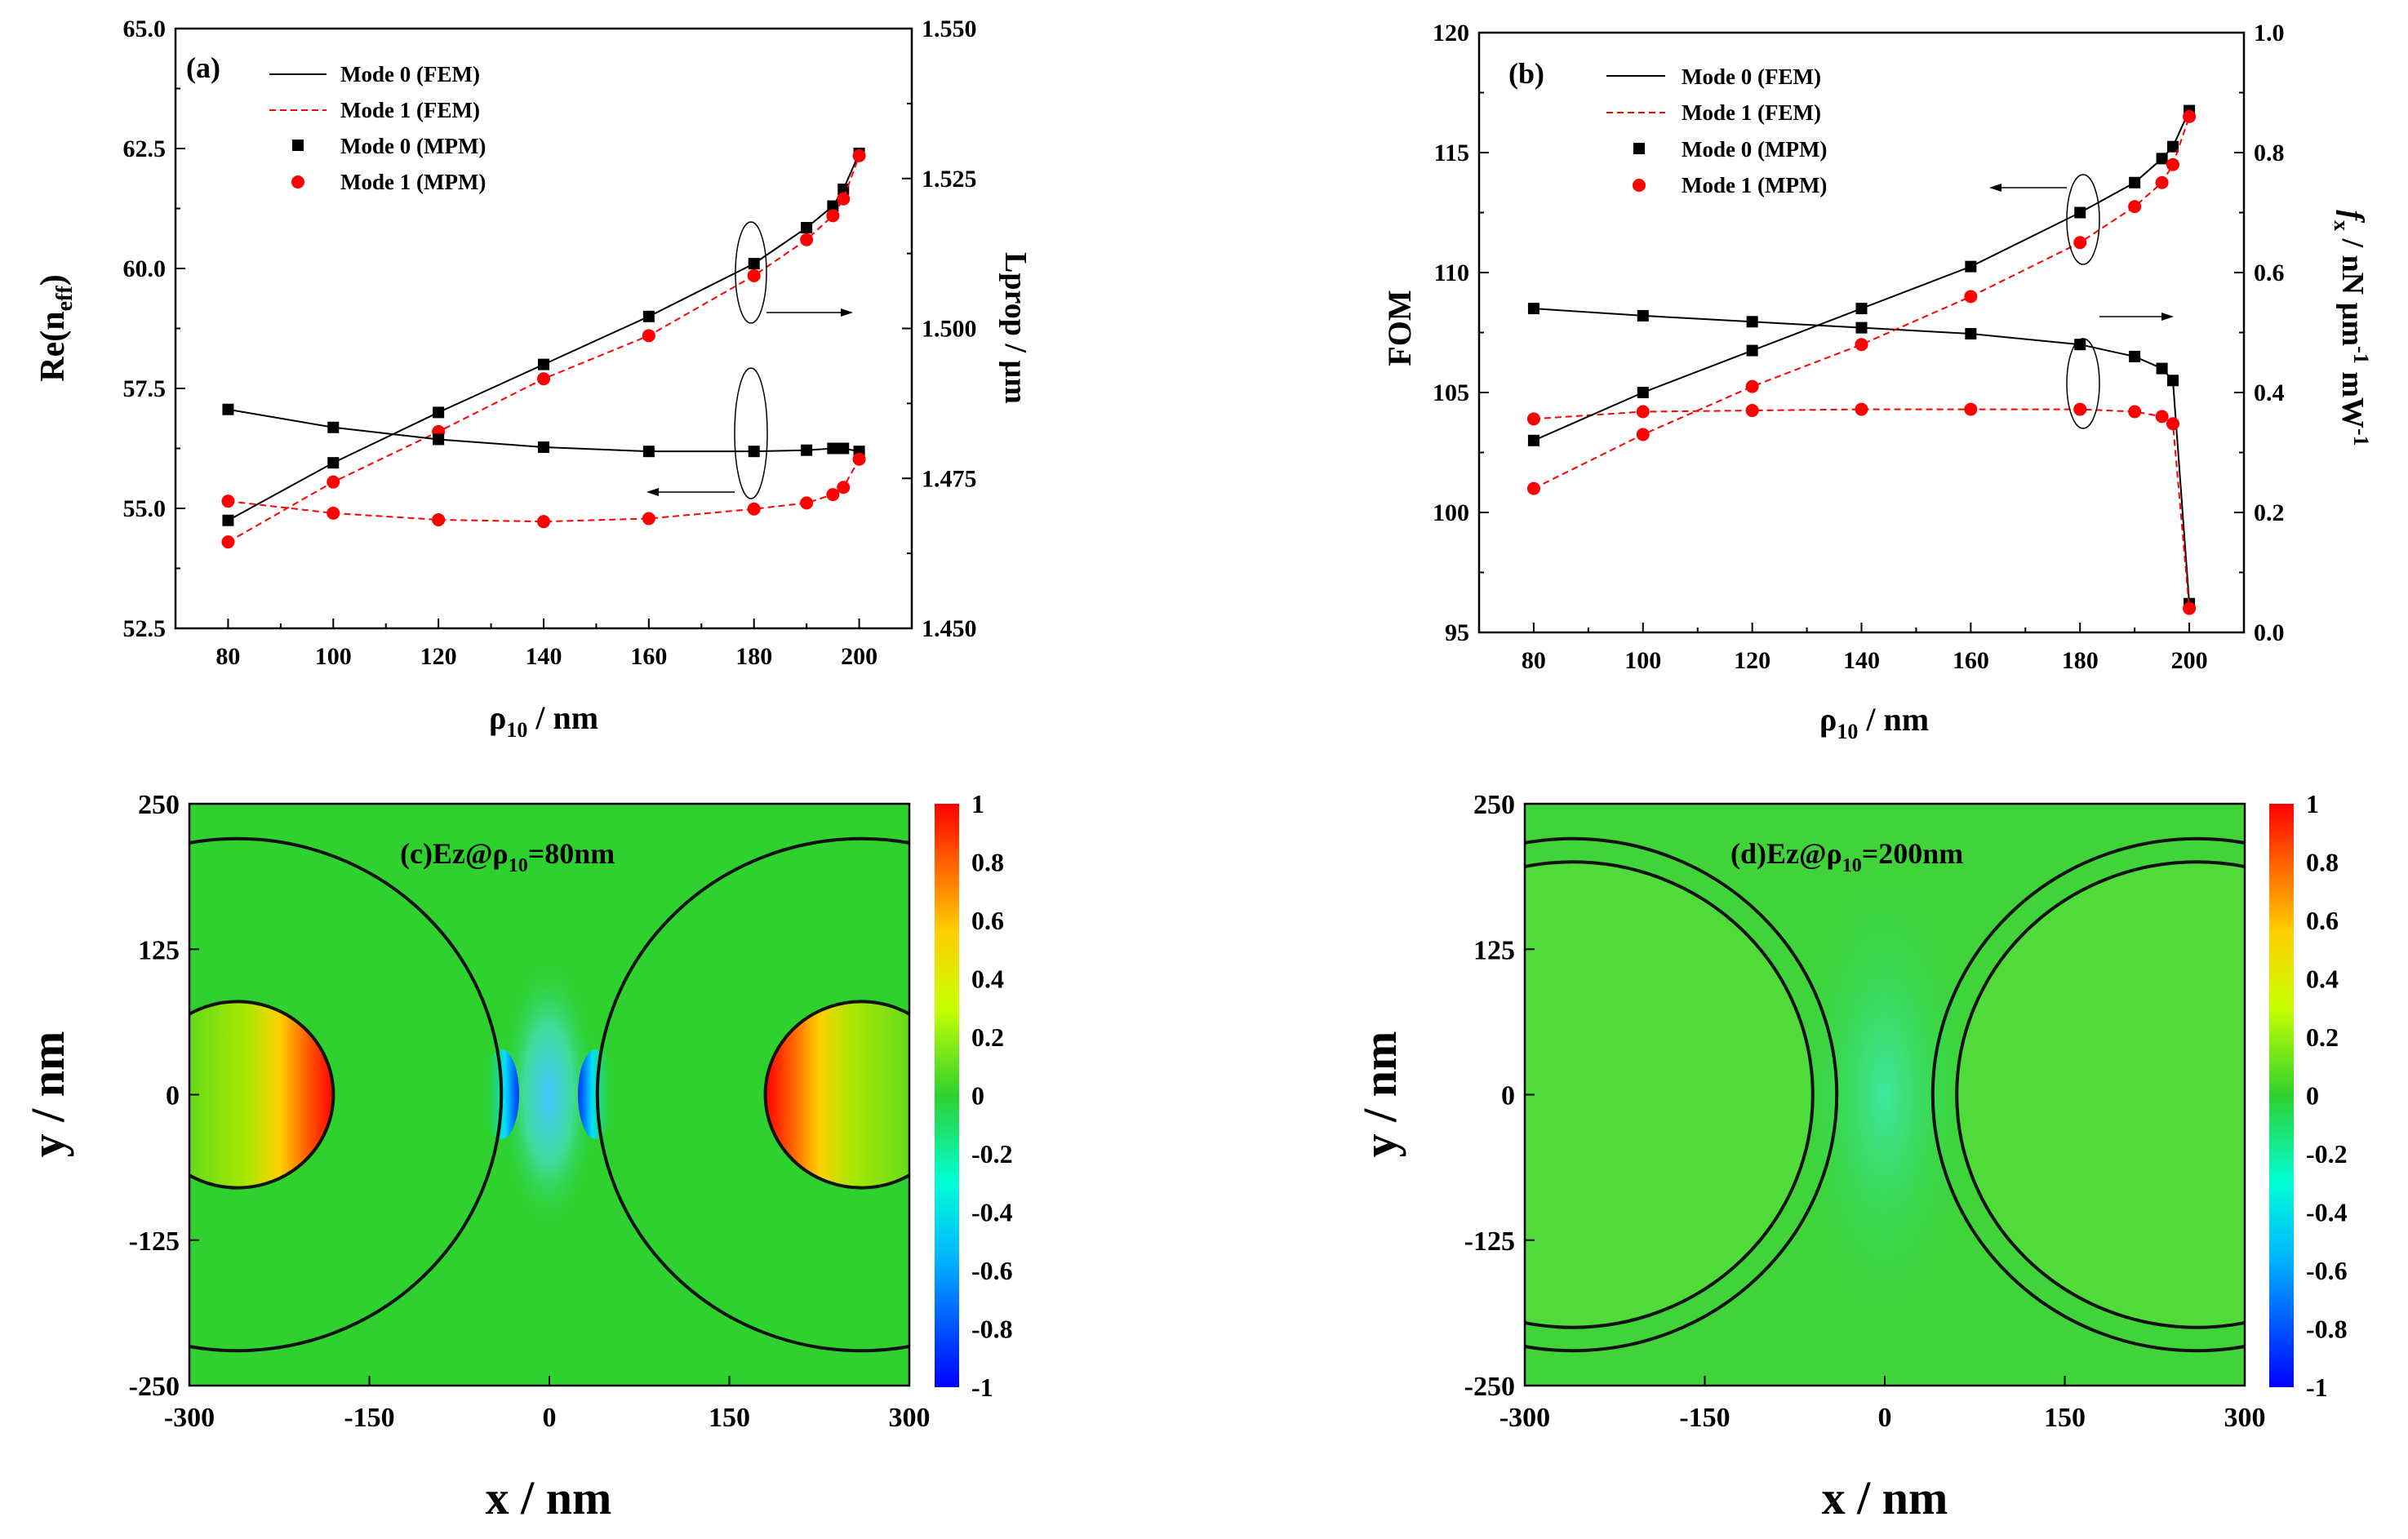 Image resolution: width=2408 pixels, height=1539 pixels. I want to click on panel-a-frame, so click(543, 328).